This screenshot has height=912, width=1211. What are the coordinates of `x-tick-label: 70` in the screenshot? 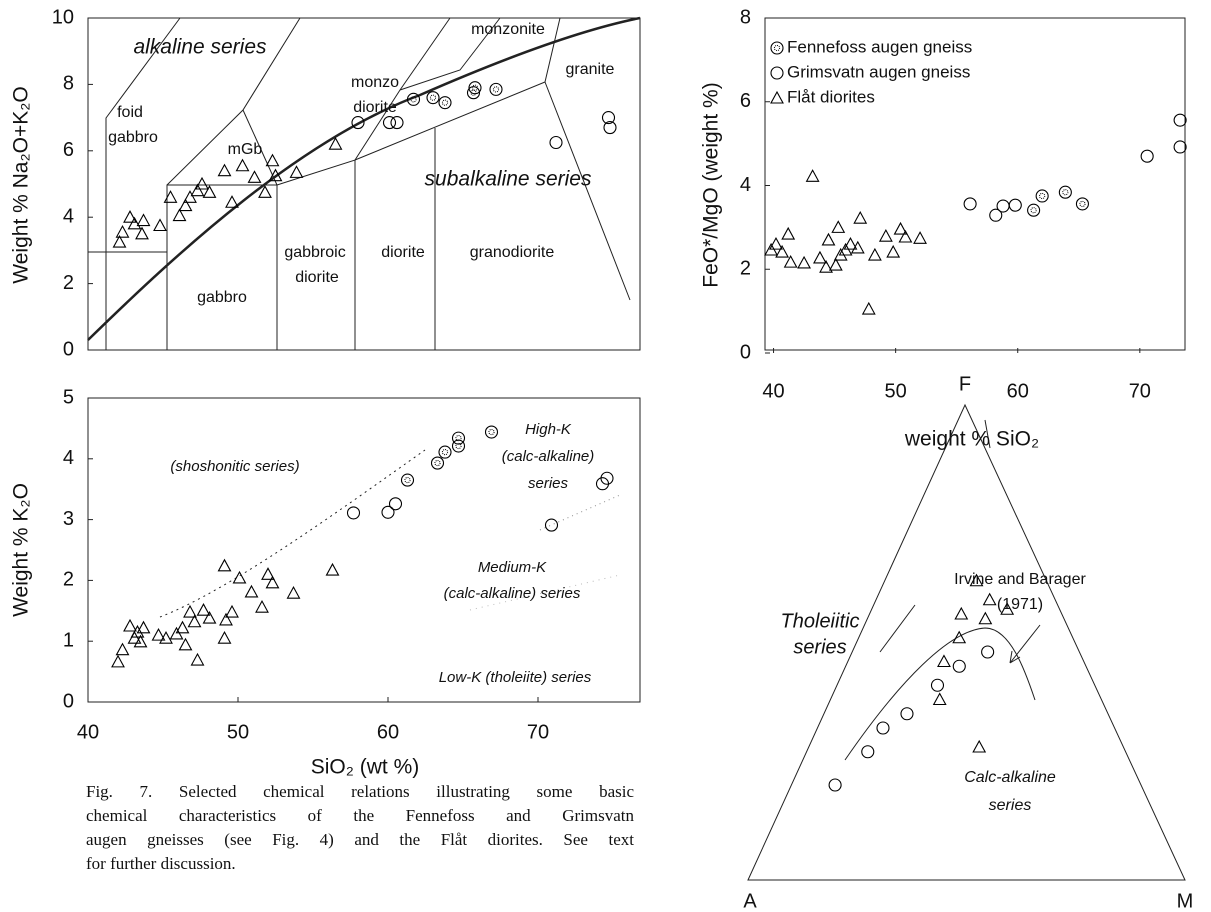 It's located at (538, 732).